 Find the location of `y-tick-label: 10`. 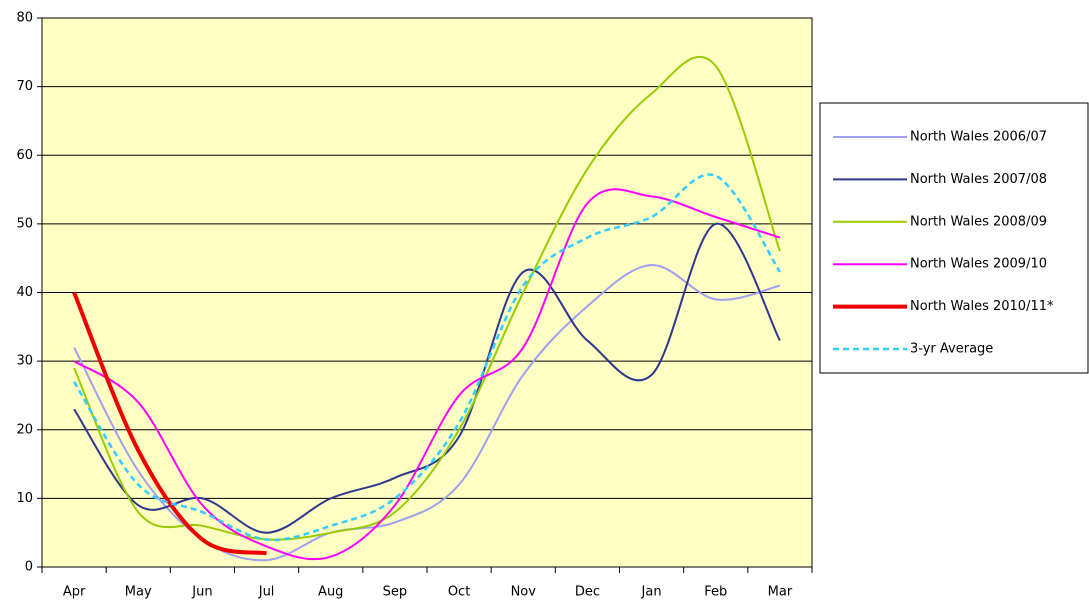

y-tick-label: 10 is located at coordinates (24, 498).